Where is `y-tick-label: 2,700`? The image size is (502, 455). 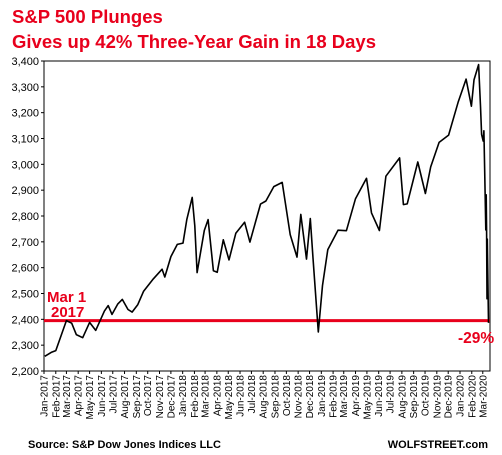 y-tick-label: 2,700 is located at coordinates (25, 243).